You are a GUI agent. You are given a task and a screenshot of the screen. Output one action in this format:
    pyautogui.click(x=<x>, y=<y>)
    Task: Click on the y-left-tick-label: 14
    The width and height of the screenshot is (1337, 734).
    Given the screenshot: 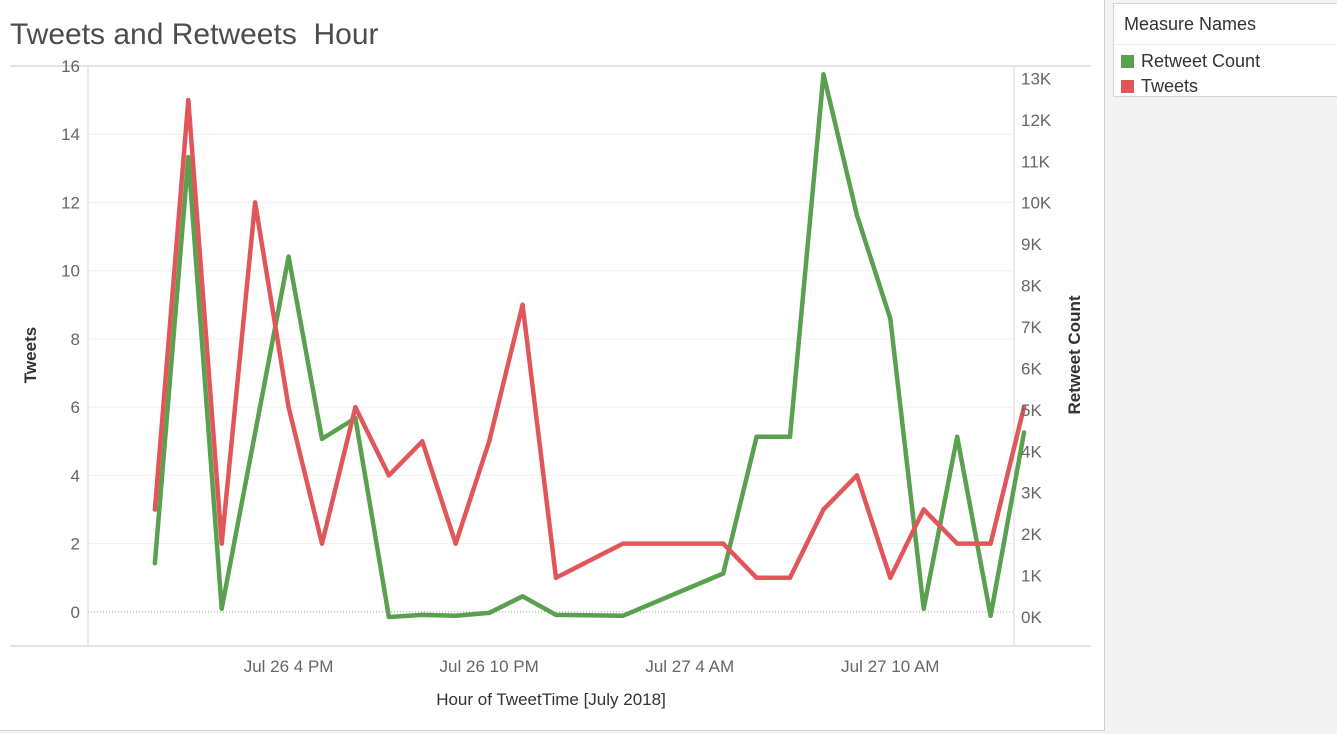 What is the action you would take?
    pyautogui.click(x=70, y=134)
    